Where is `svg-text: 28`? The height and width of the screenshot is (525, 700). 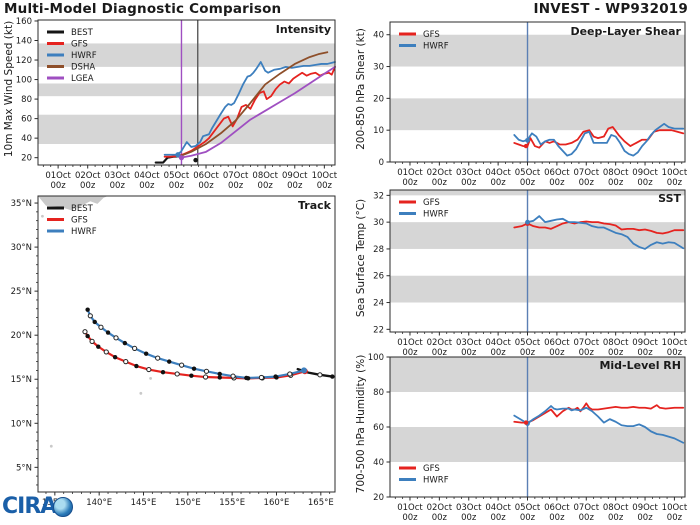
svg-text: 28 is located at coordinates (378, 250).